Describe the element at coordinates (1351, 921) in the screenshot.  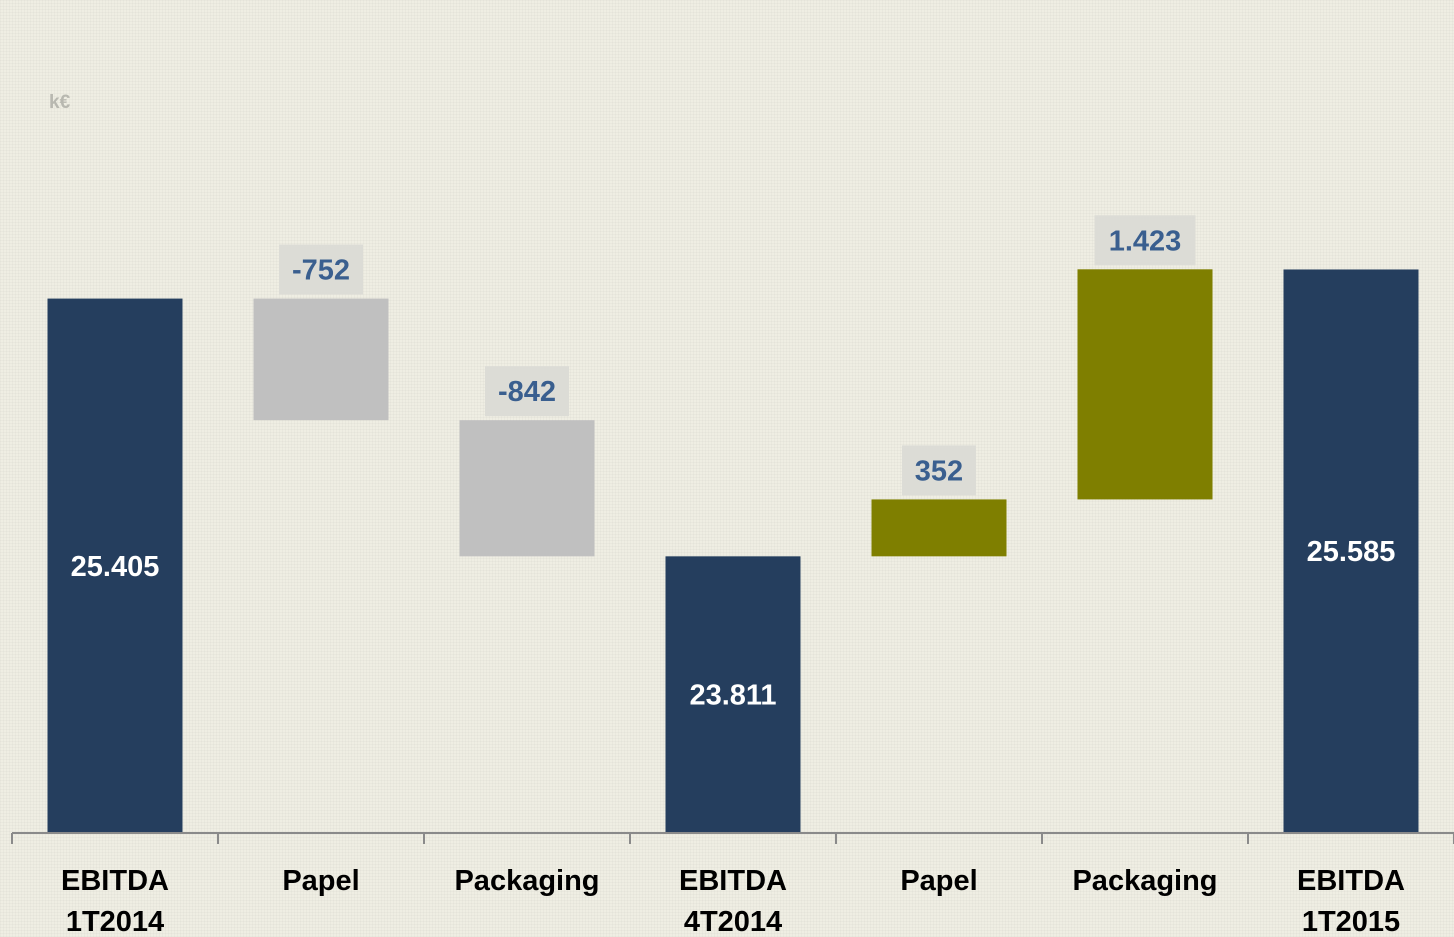
I see `category-label: 1T2015` at that location.